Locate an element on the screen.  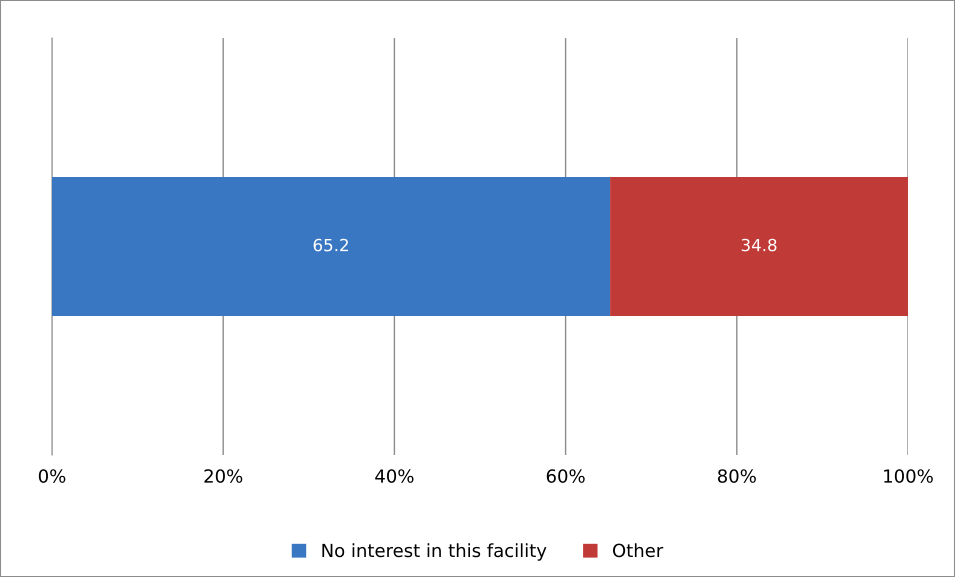
x-tick-label: 20% is located at coordinates (223, 476).